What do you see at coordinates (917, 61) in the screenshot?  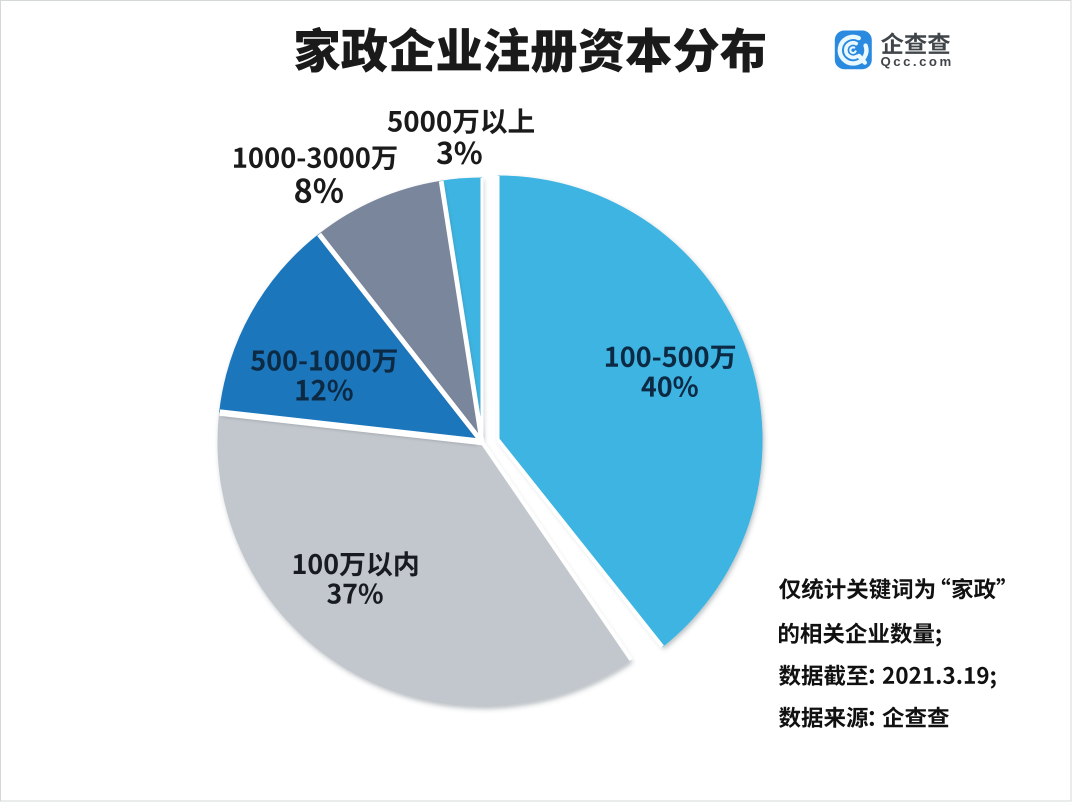 I see `svg-text: Qcc.com` at bounding box center [917, 61].